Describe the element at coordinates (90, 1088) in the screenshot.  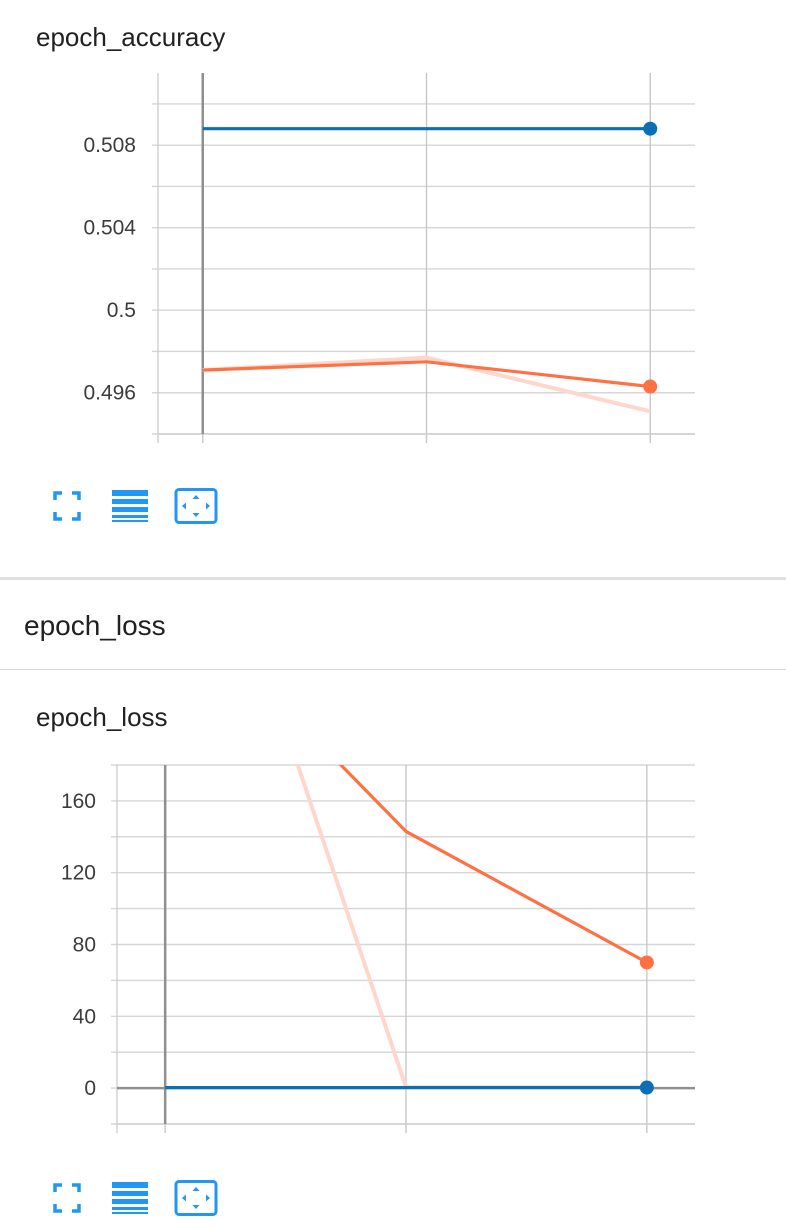
I see `y-tick-label: 0` at that location.